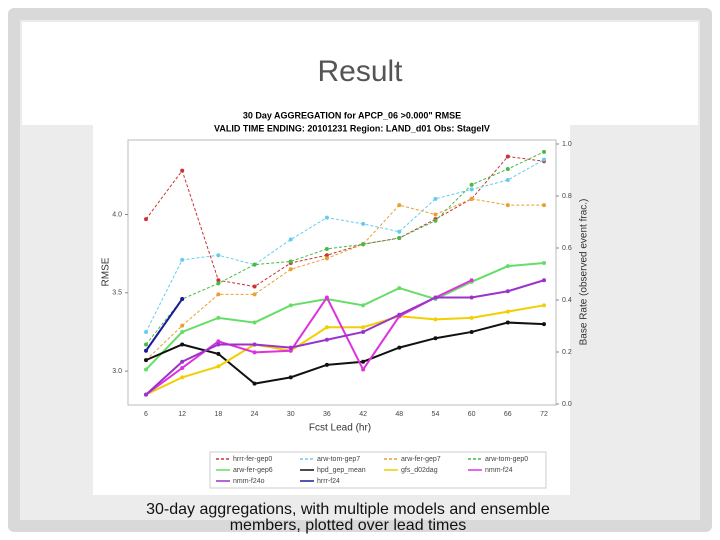 This screenshot has height=540, width=720. I want to click on y2-tick-label: 0.0, so click(567, 404).